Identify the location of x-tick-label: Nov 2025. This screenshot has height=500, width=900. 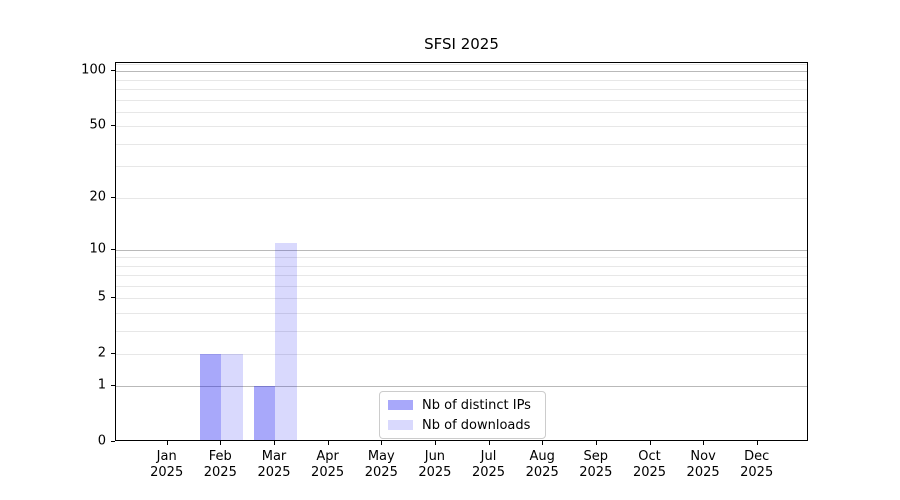
(703, 465).